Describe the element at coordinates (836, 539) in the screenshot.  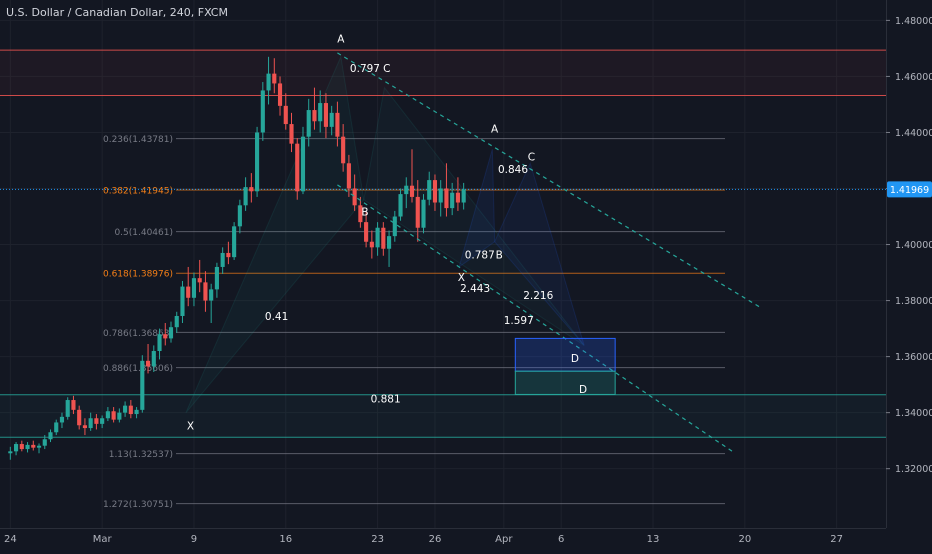
I see `time-tick-label: 27` at that location.